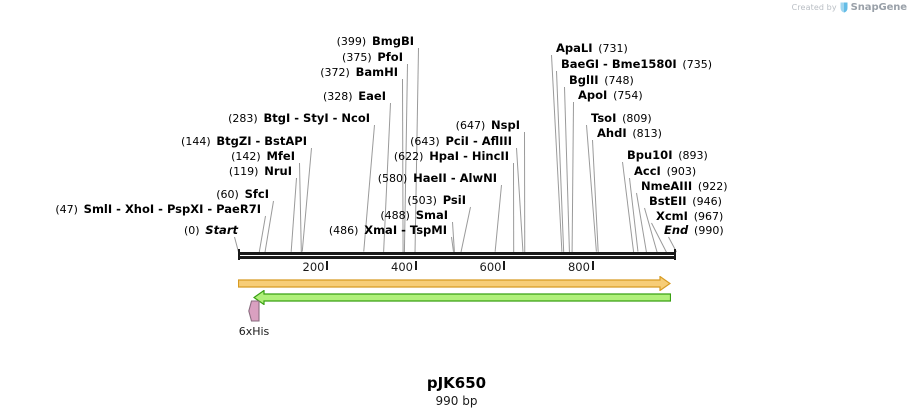 The image size is (913, 417). I want to click on site-position: (735), so click(697, 64).